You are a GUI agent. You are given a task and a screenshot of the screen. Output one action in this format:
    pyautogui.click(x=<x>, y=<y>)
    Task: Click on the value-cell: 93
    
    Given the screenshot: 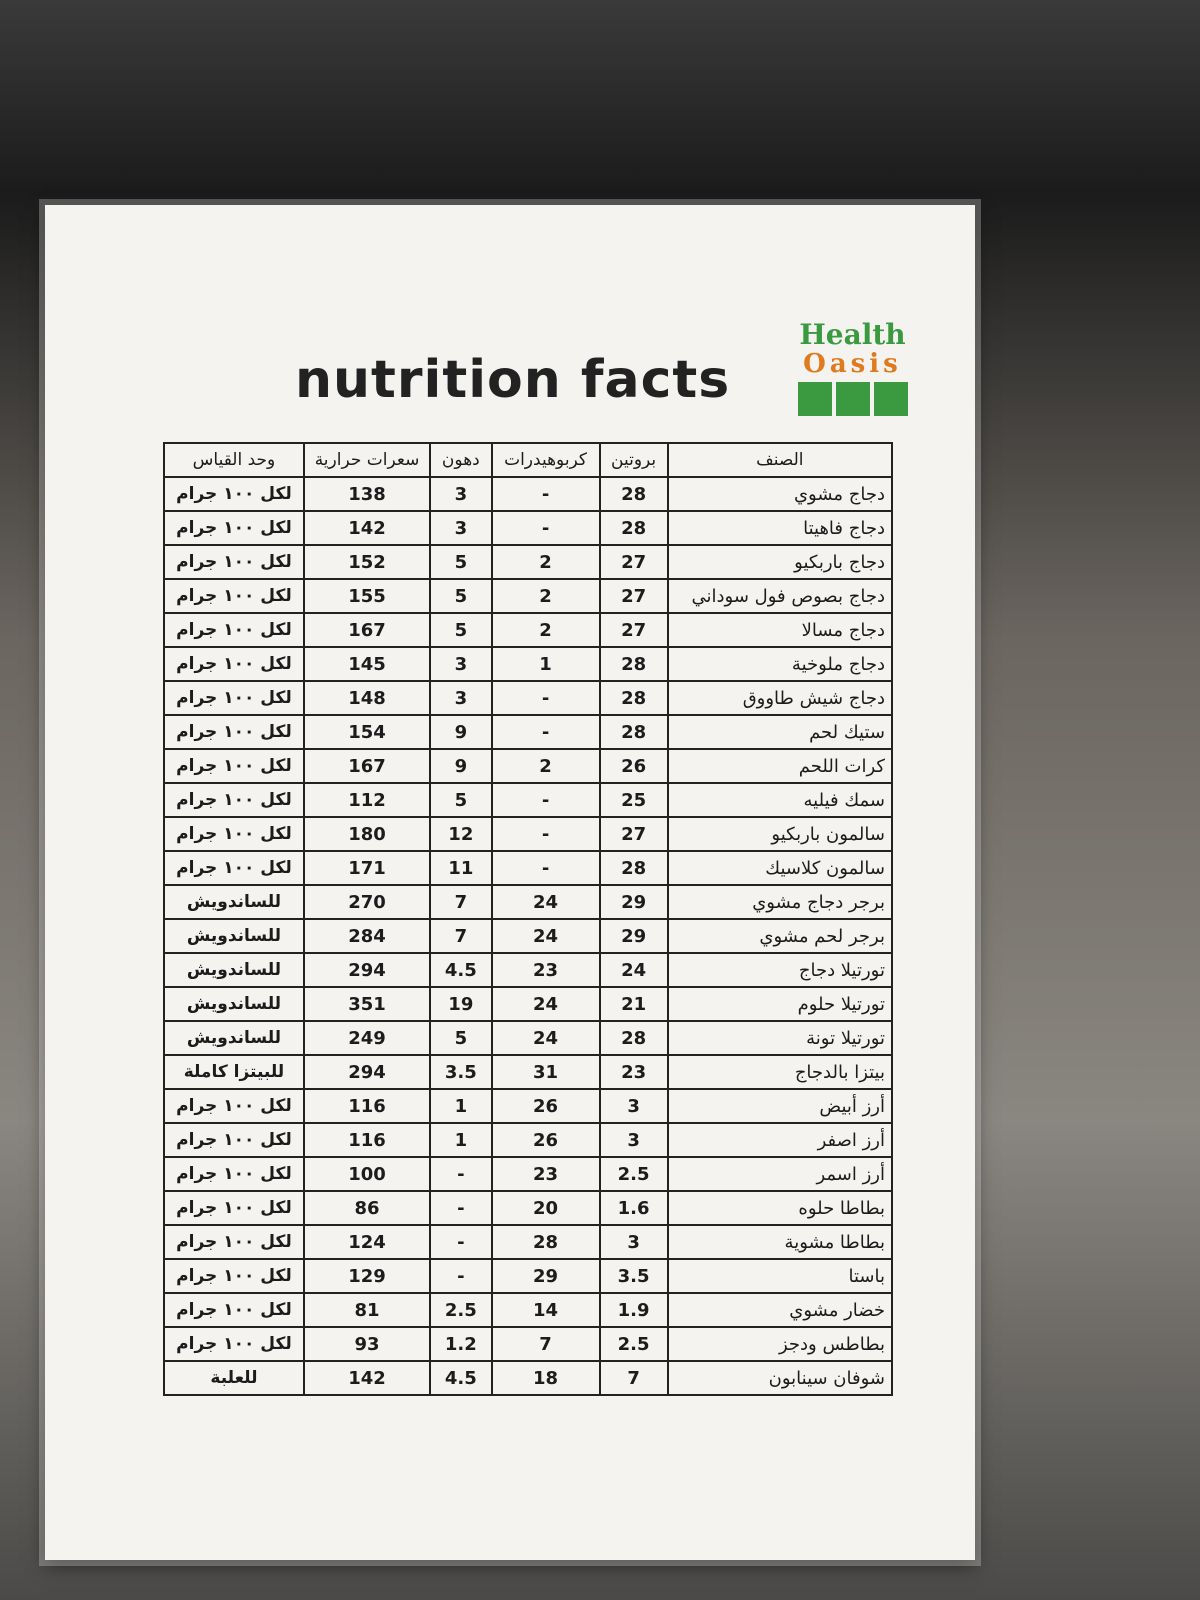 What is the action you would take?
    pyautogui.click(x=367, y=1344)
    